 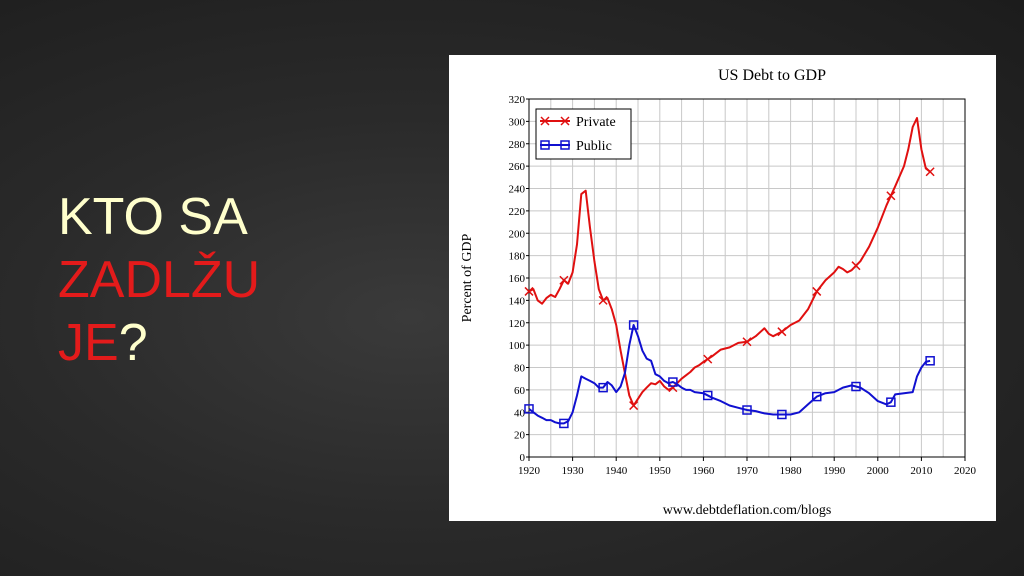 What do you see at coordinates (594, 146) in the screenshot?
I see `legend-label-public: Public` at bounding box center [594, 146].